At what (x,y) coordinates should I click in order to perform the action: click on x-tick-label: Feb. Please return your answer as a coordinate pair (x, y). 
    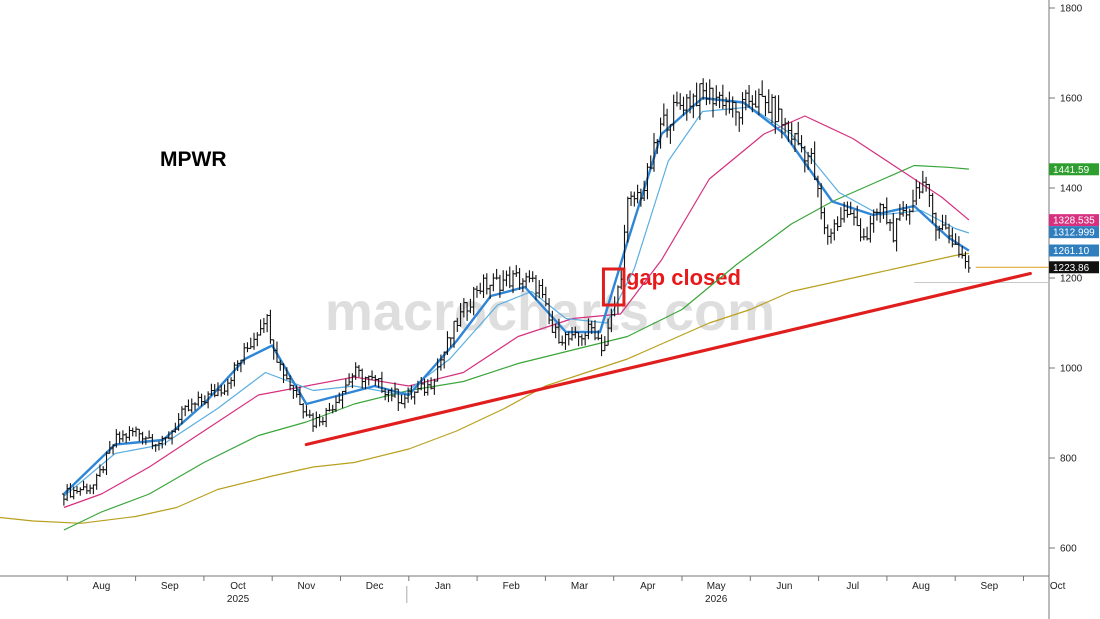
    Looking at the image, I should click on (512, 586).